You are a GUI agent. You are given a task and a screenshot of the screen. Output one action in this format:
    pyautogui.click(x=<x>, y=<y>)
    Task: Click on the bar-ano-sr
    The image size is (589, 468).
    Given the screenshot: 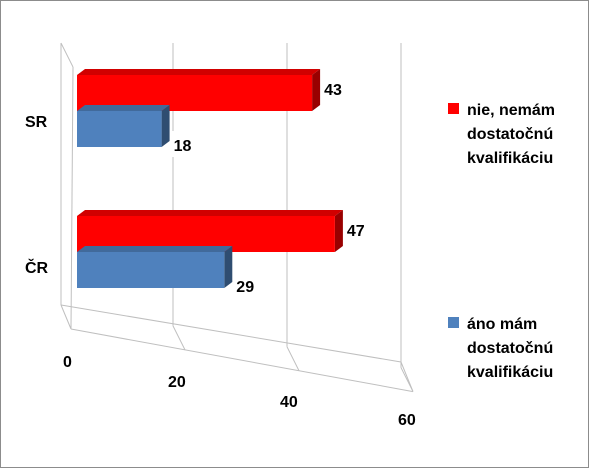 What is the action you would take?
    pyautogui.click(x=123, y=126)
    